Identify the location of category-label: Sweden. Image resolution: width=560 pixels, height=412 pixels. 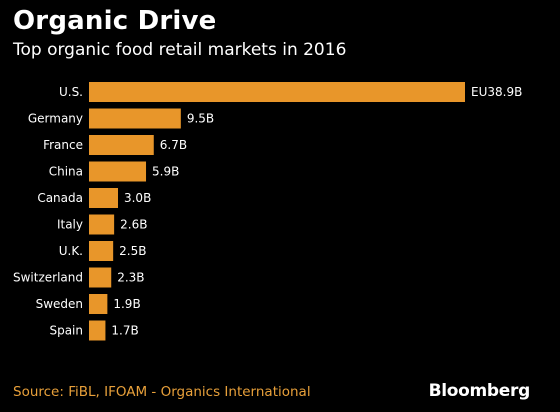
(59, 304).